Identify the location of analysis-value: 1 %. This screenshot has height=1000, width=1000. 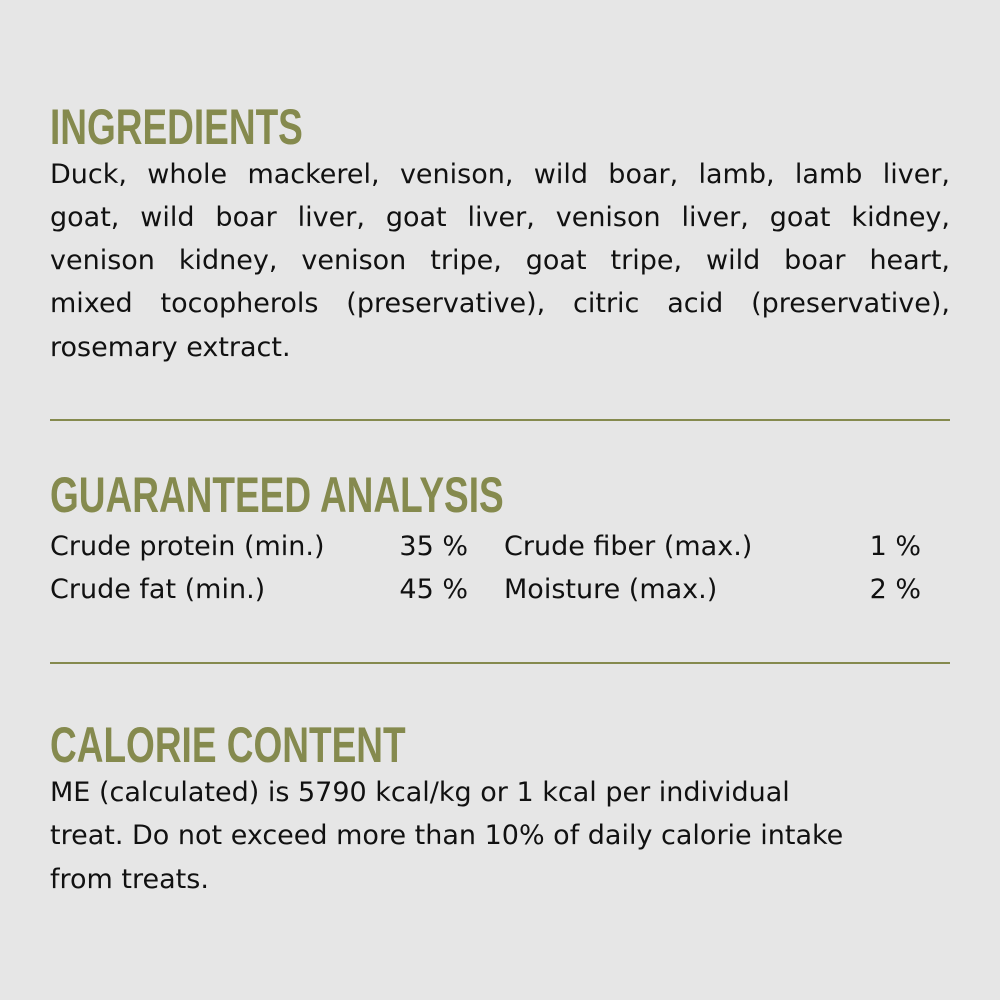
(895, 546).